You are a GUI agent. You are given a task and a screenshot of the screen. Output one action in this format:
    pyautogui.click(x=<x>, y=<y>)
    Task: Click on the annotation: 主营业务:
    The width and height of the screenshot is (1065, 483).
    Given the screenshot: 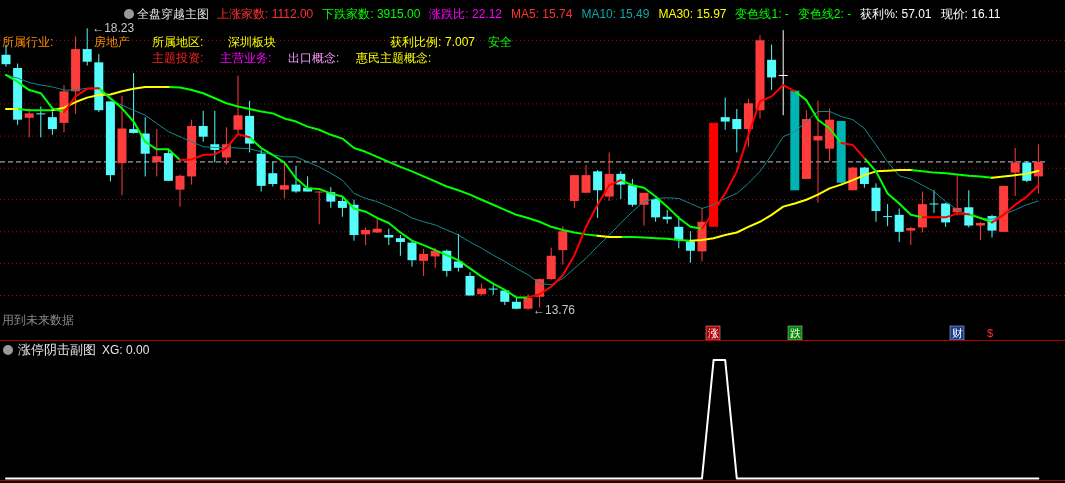 What is the action you would take?
    pyautogui.click(x=246, y=58)
    